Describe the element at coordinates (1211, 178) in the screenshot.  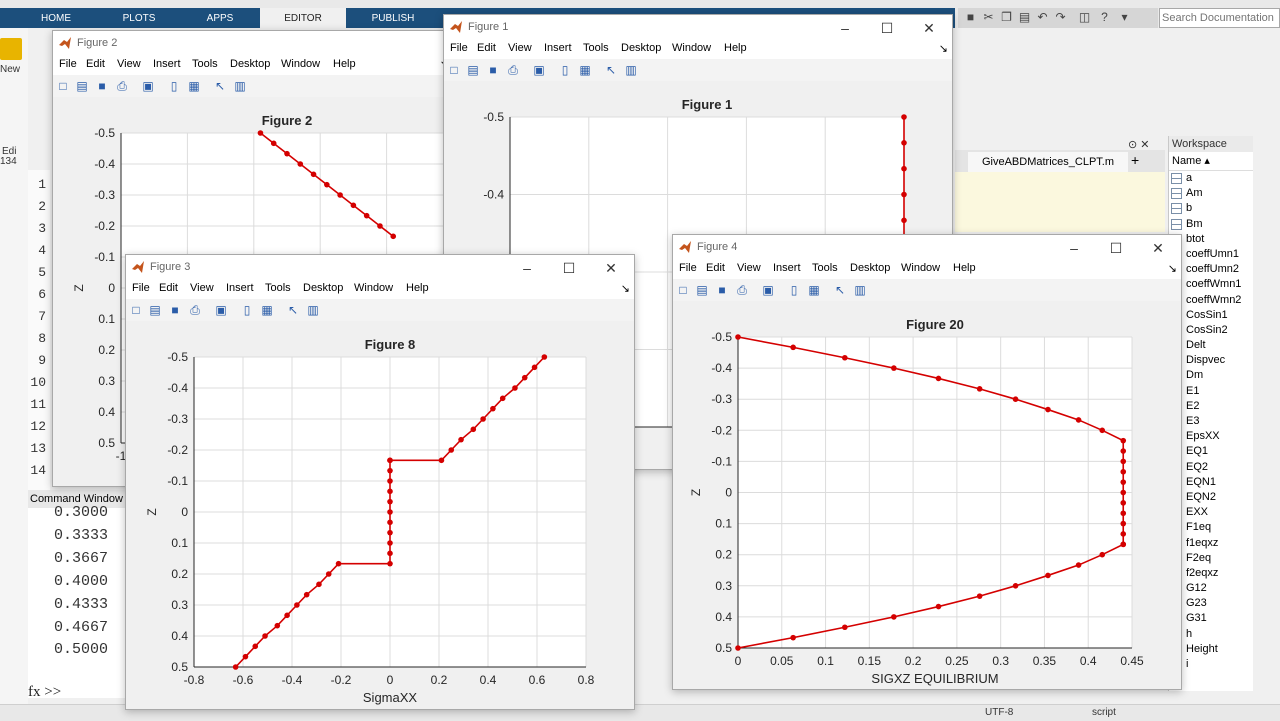
I see `workspace-variable: a` at that location.